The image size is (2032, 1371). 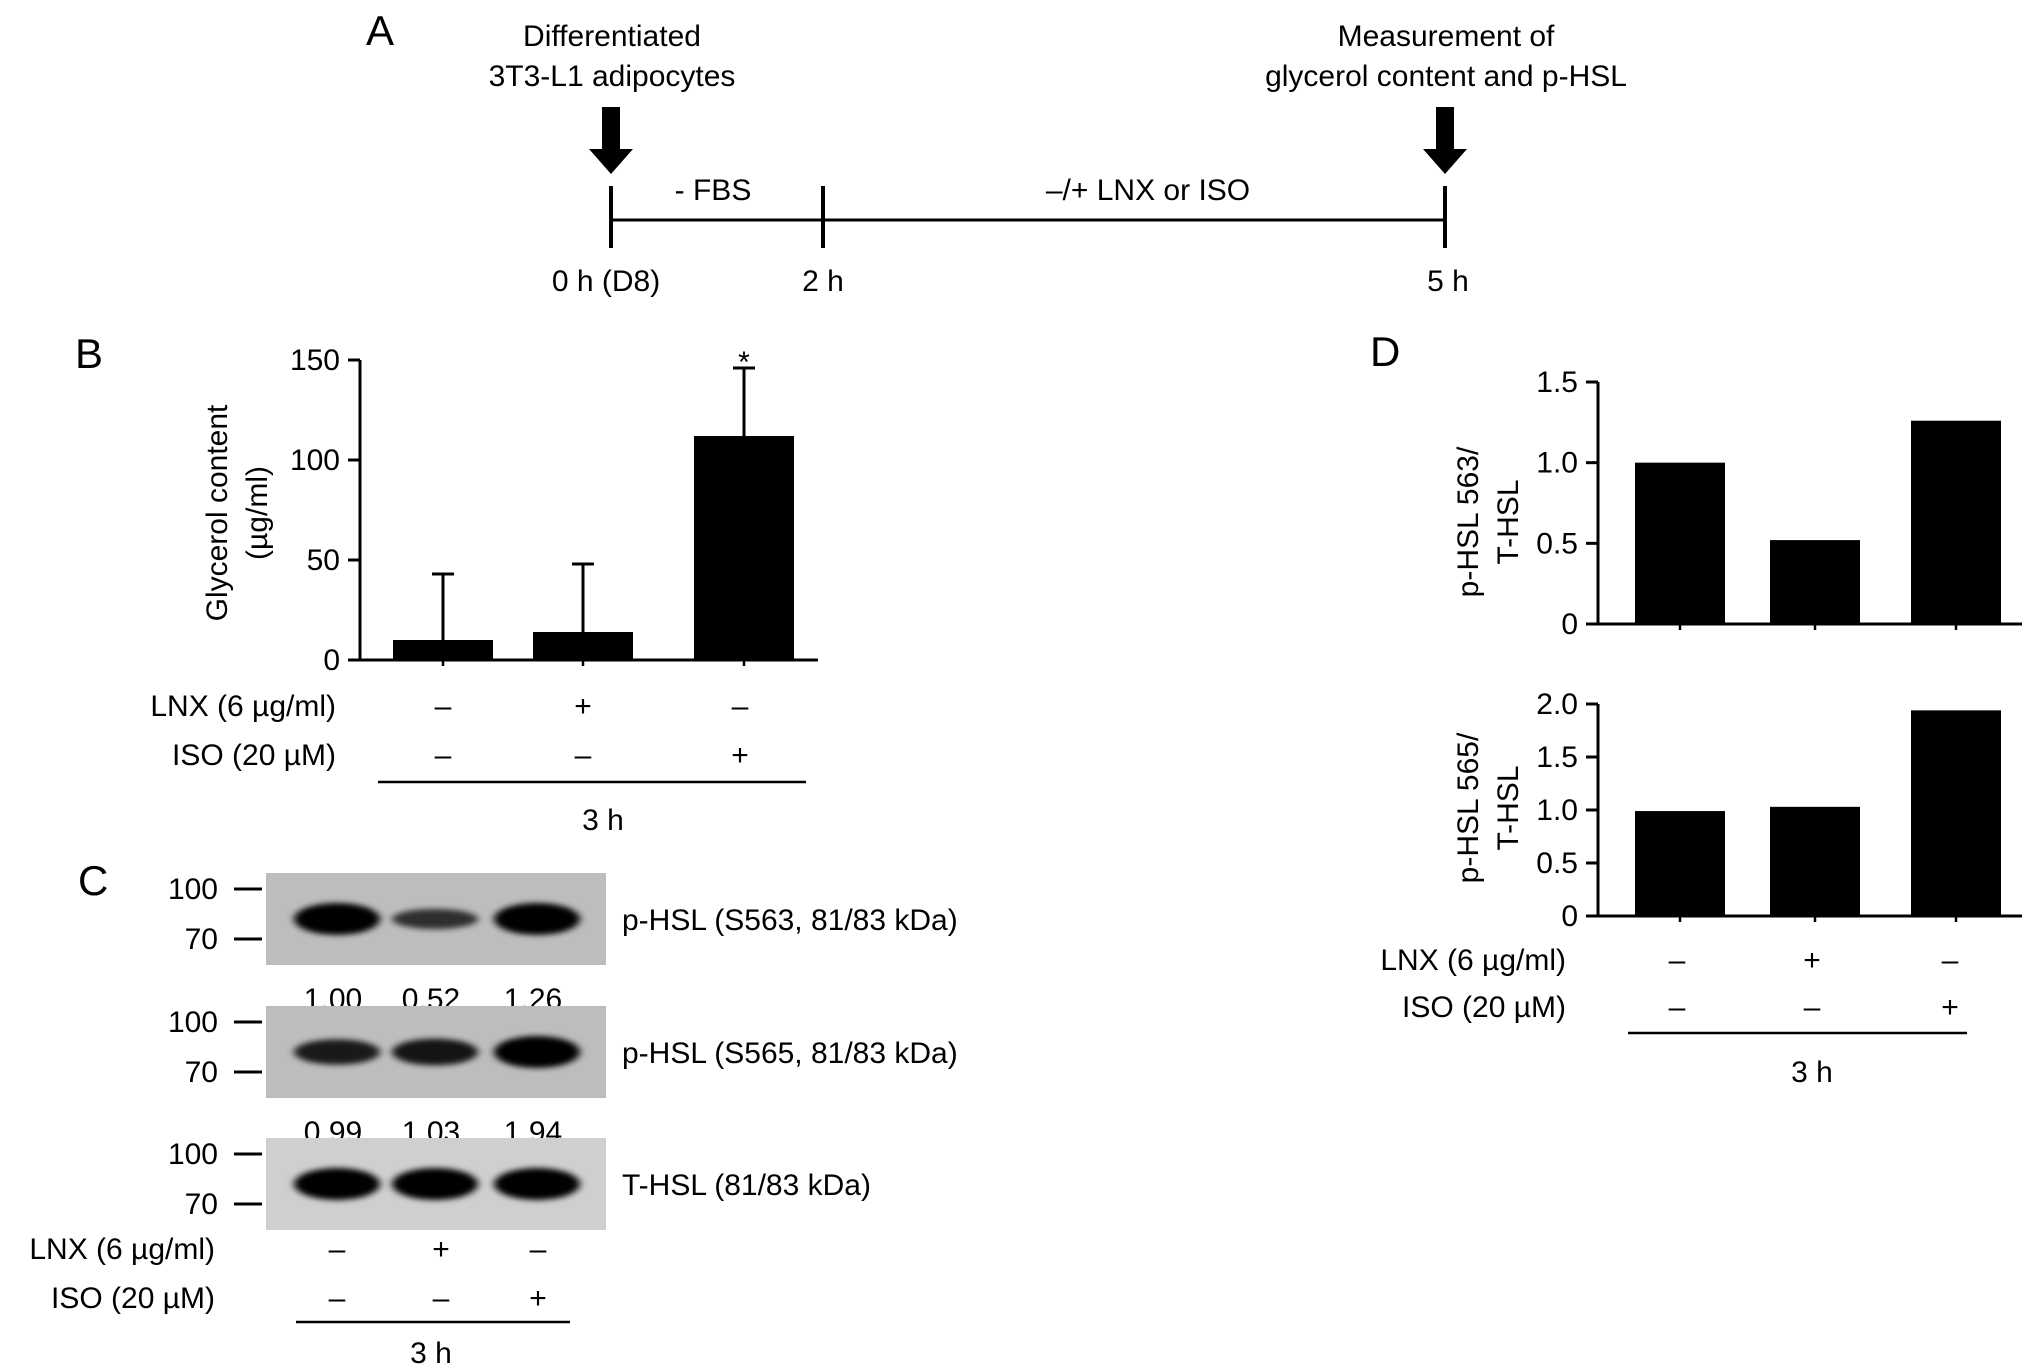 What do you see at coordinates (744, 362) in the screenshot?
I see `significance-asterisk: *` at bounding box center [744, 362].